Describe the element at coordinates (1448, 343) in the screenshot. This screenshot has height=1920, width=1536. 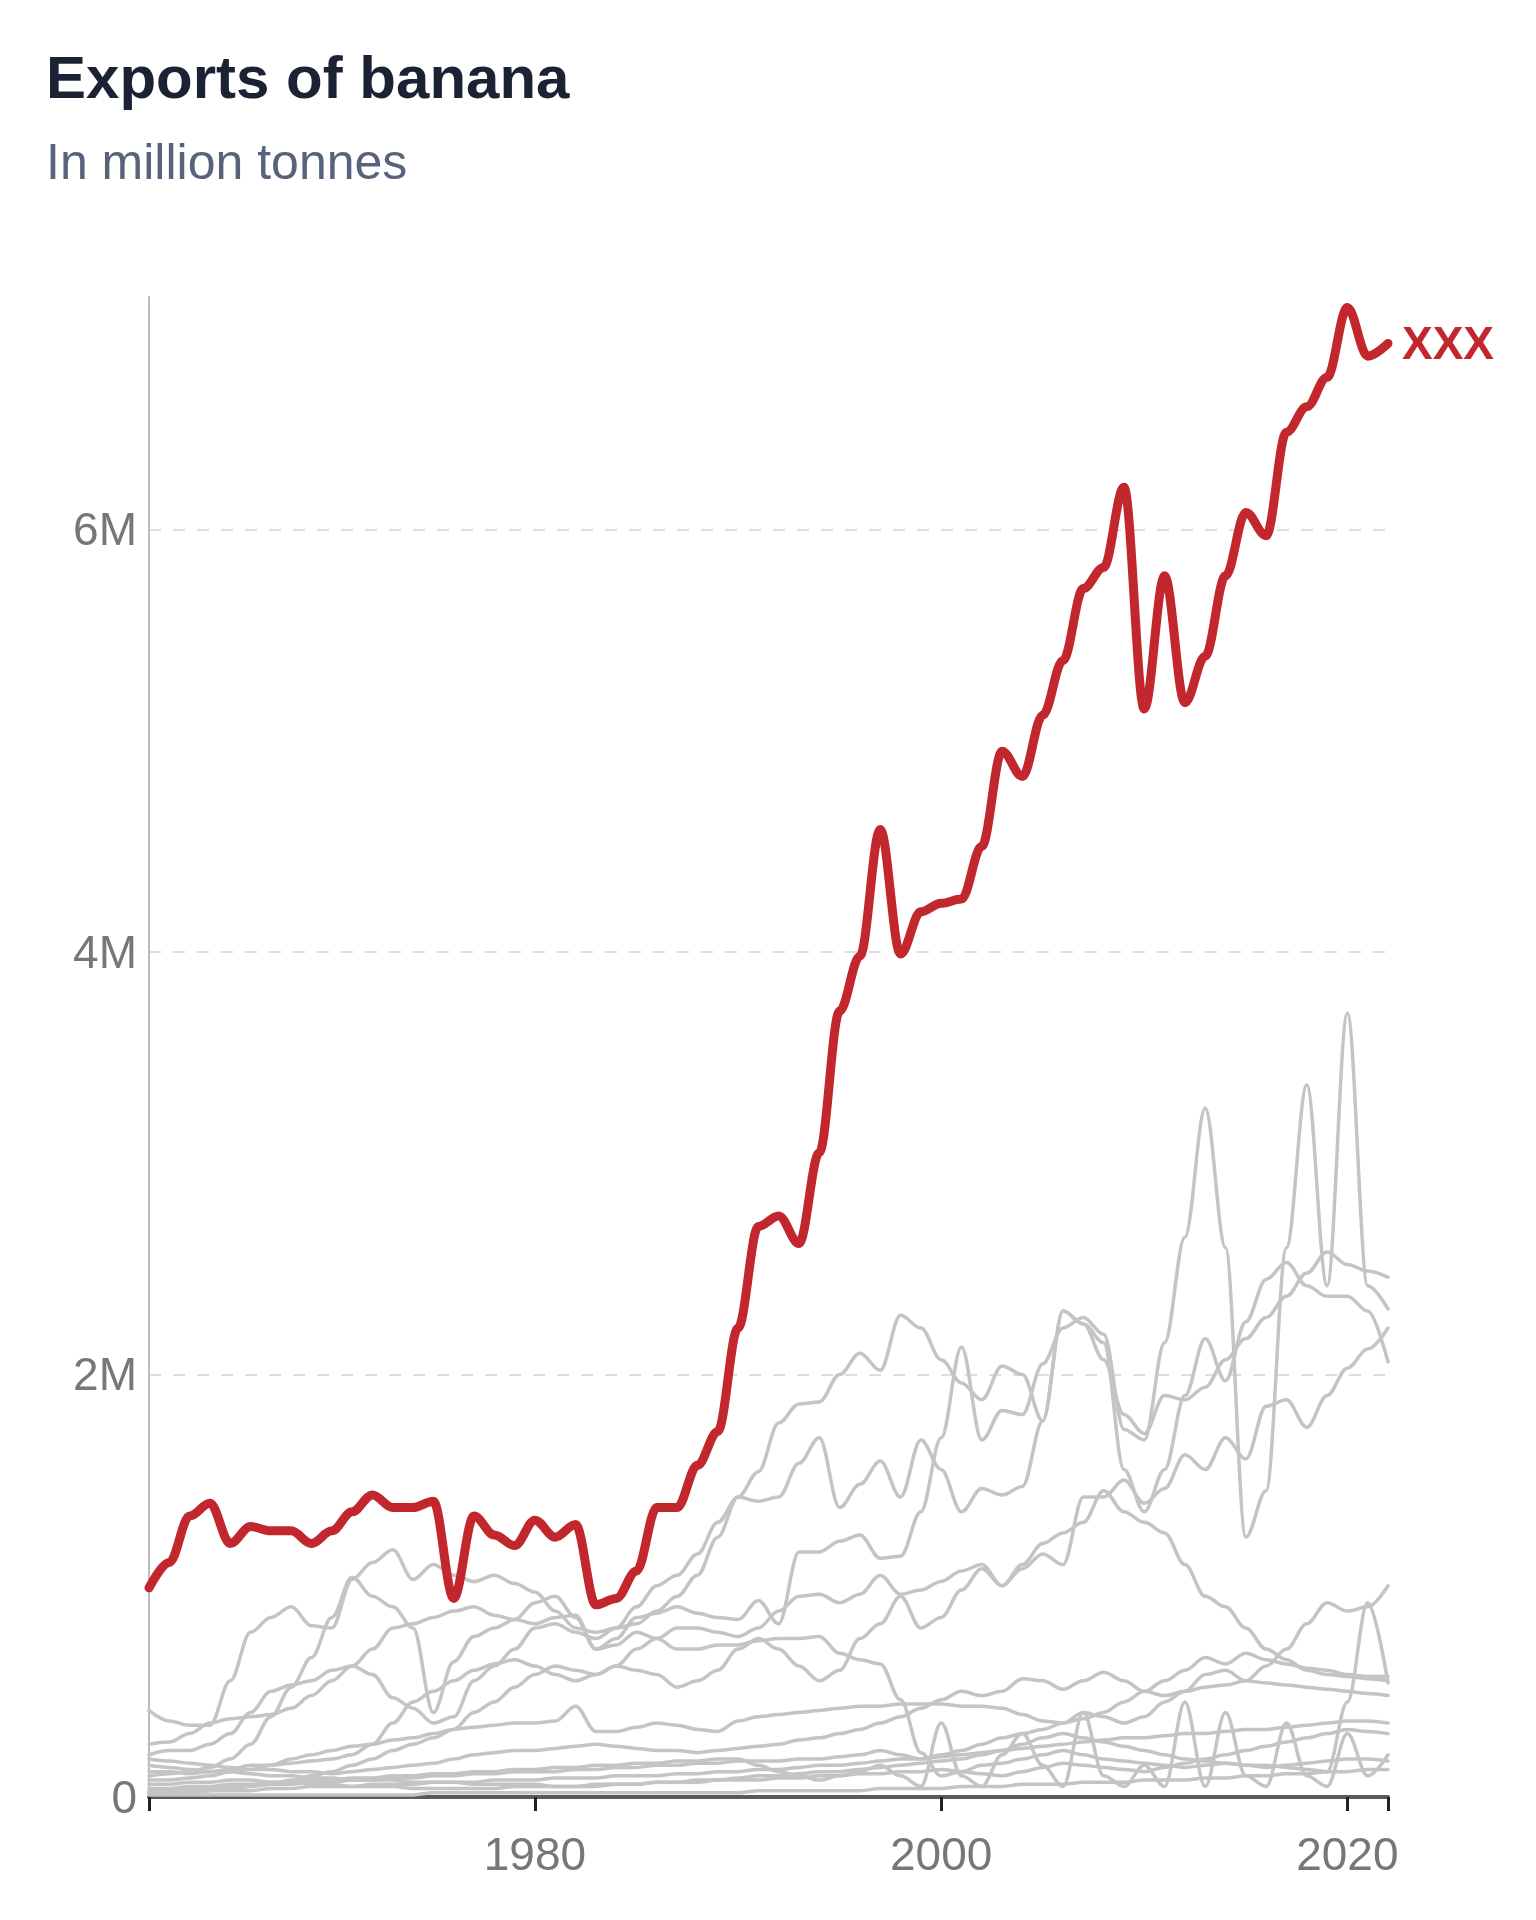
I see `series-label: XXX` at that location.